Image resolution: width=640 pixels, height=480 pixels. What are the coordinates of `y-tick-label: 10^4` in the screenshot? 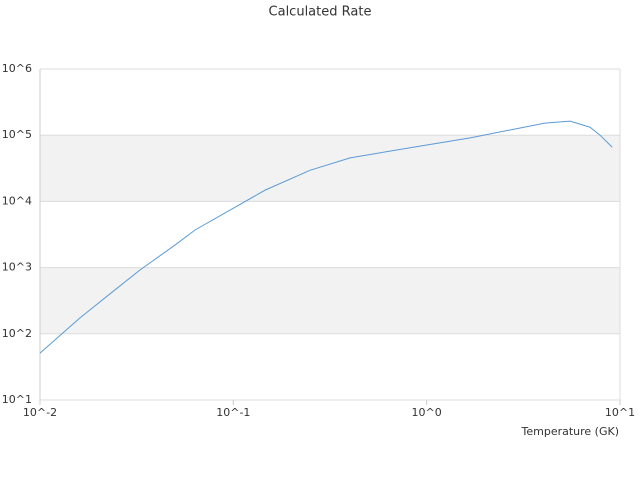 It's located at (17, 200).